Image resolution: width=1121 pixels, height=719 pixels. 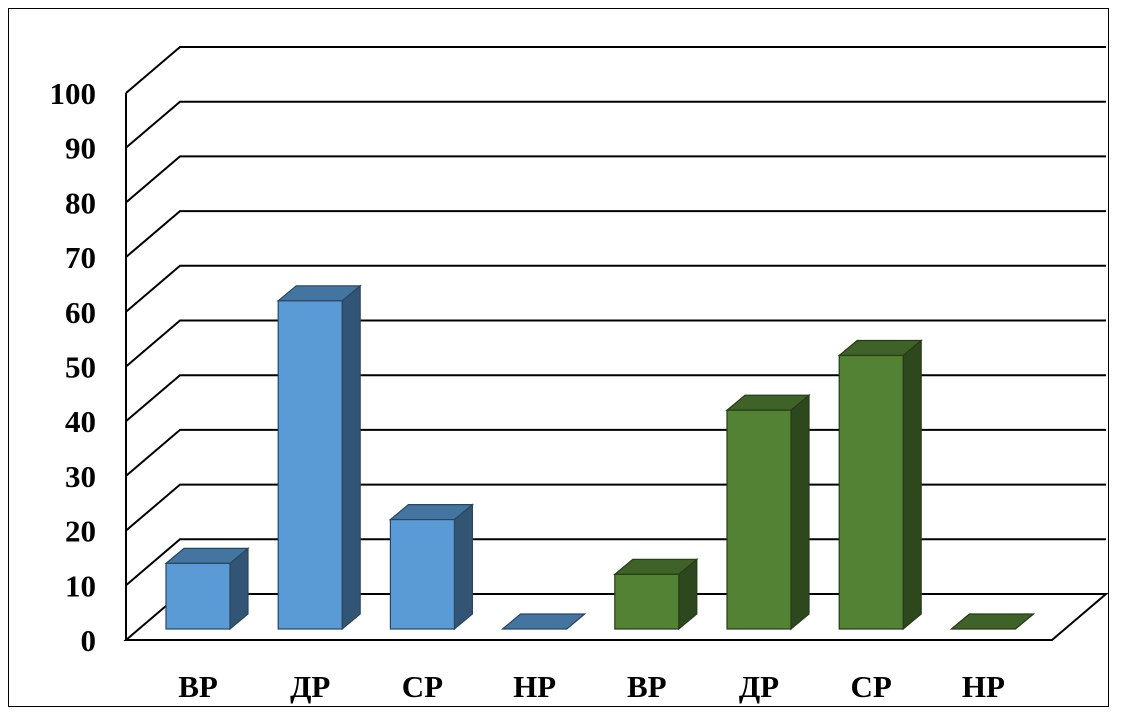 What do you see at coordinates (80, 531) in the screenshot?
I see `y-tick-label: 20` at bounding box center [80, 531].